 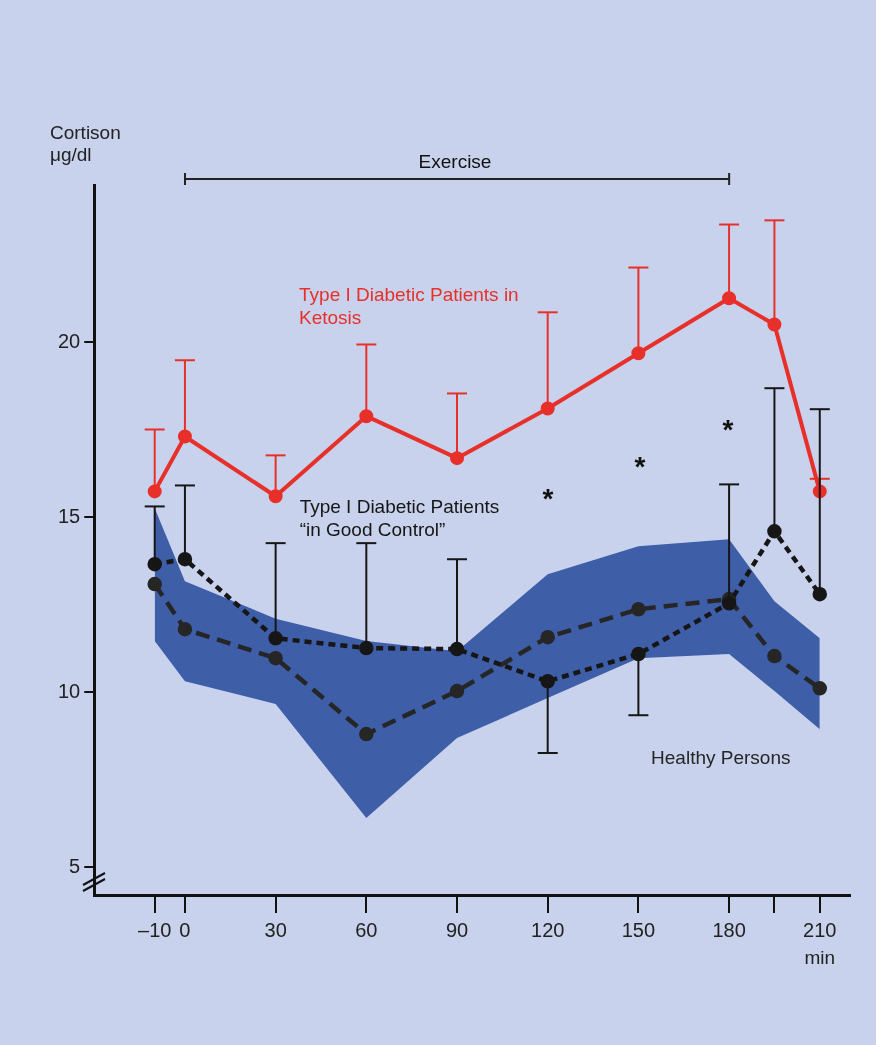 I want to click on x-tick-label: 210, so click(x=820, y=929).